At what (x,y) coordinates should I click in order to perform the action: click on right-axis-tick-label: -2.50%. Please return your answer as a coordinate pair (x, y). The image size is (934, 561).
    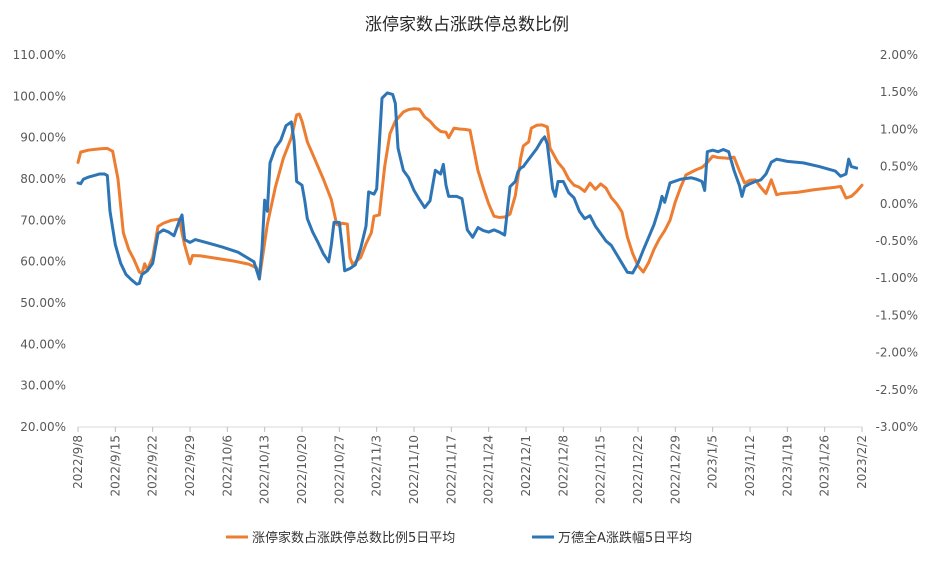
    Looking at the image, I should click on (897, 390).